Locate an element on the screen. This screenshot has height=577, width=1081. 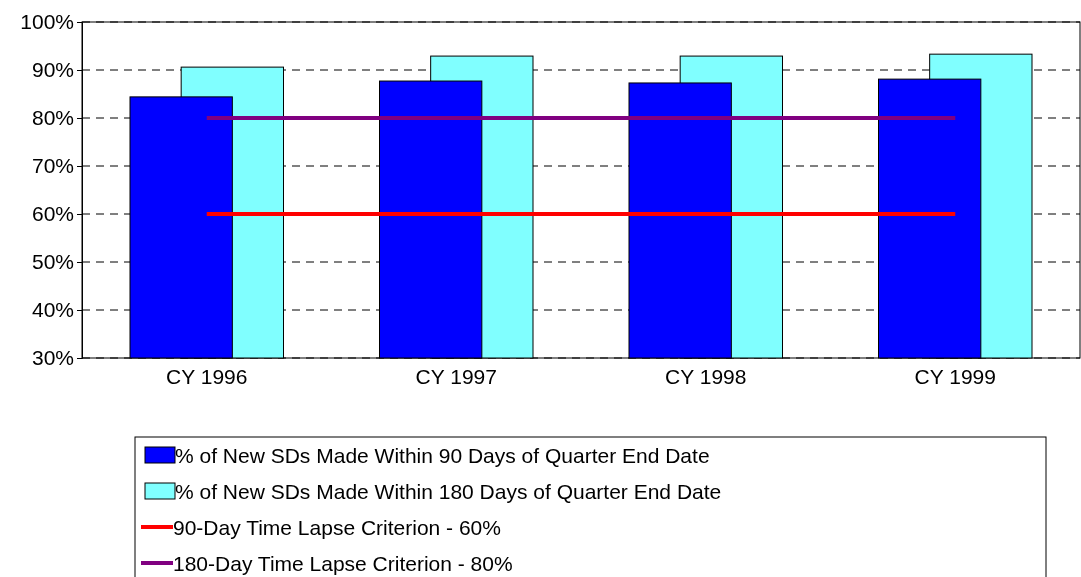
legend-label: % of New SDs Made Within 180 Days of Quarter End Date is located at coordinates (448, 491).